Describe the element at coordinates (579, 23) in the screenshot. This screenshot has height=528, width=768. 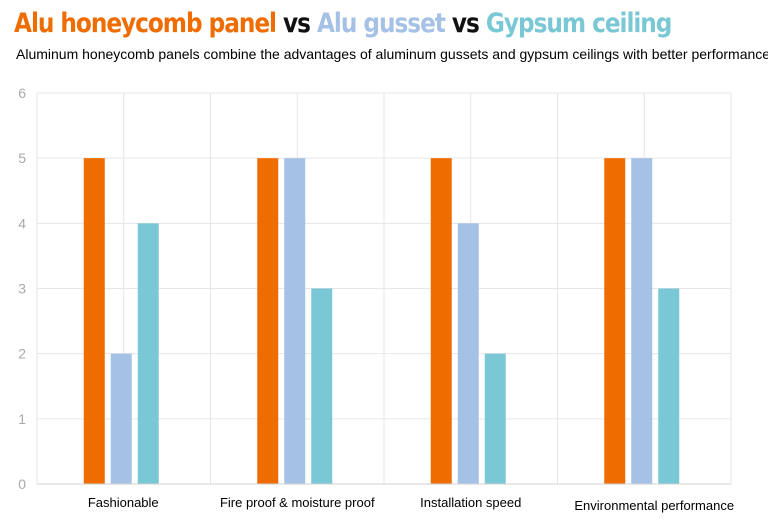
I see `title-series3: Gypsum ceiling` at that location.